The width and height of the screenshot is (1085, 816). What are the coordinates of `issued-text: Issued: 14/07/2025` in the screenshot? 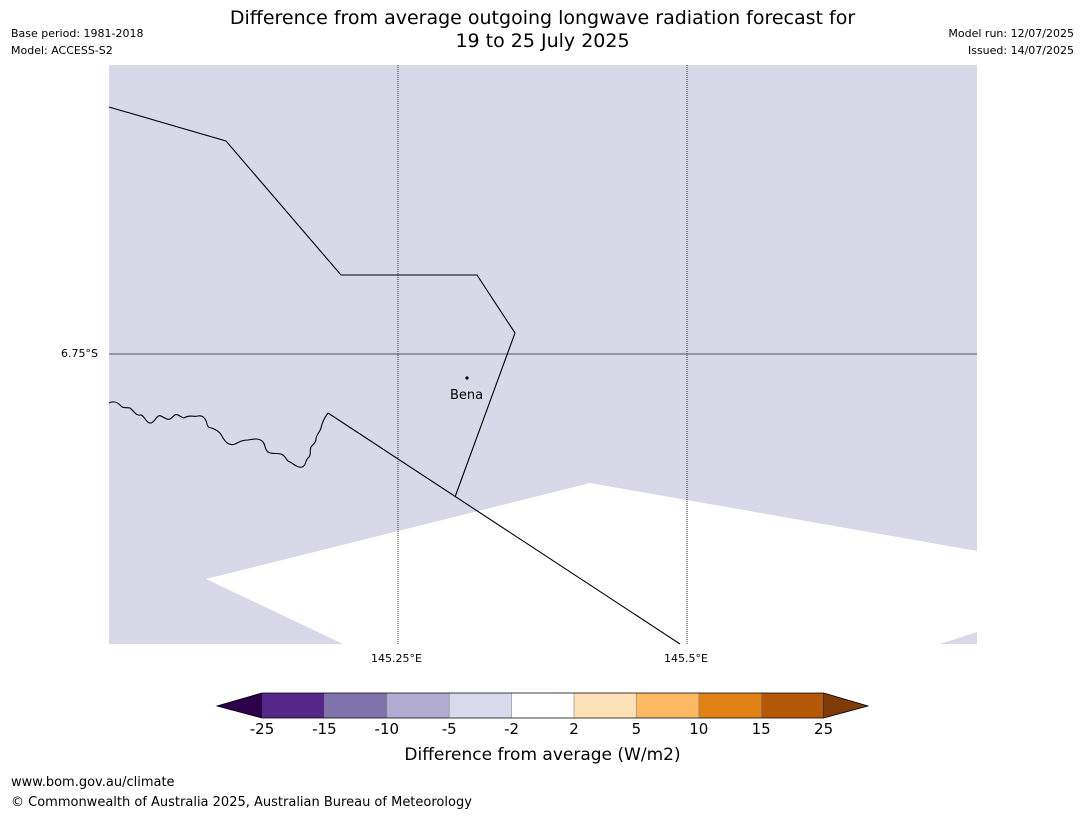 It's located at (1020, 50).